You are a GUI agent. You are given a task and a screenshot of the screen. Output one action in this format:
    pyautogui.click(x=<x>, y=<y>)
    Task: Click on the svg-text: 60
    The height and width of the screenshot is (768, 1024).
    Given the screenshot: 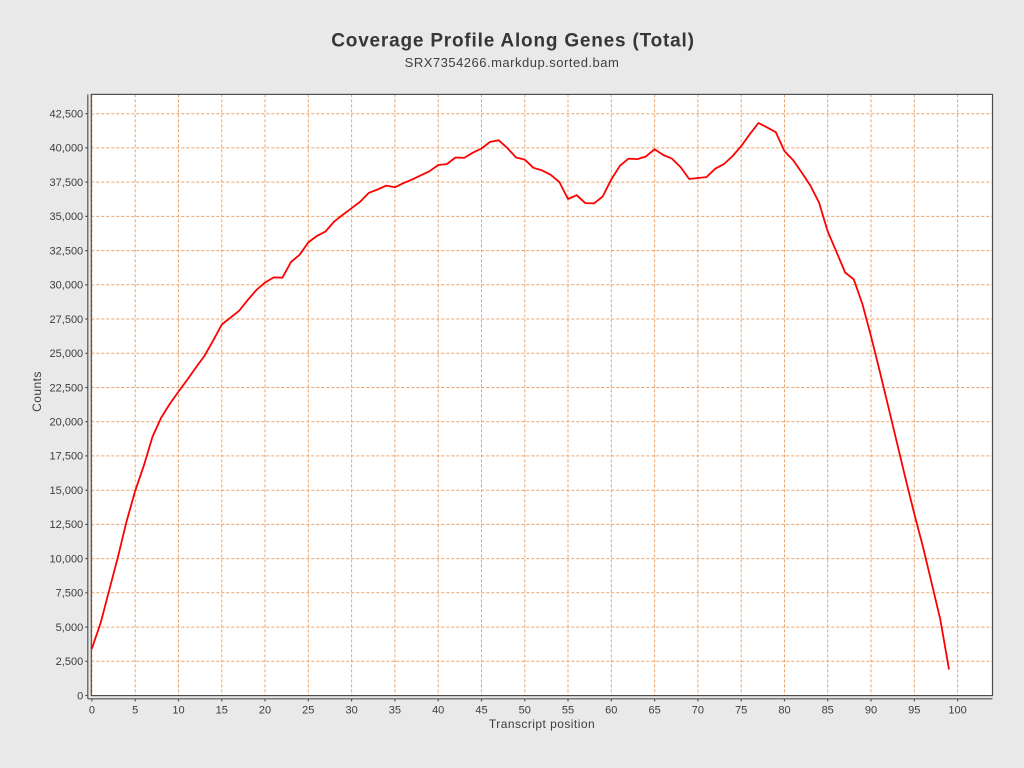 What is the action you would take?
    pyautogui.click(x=611, y=711)
    